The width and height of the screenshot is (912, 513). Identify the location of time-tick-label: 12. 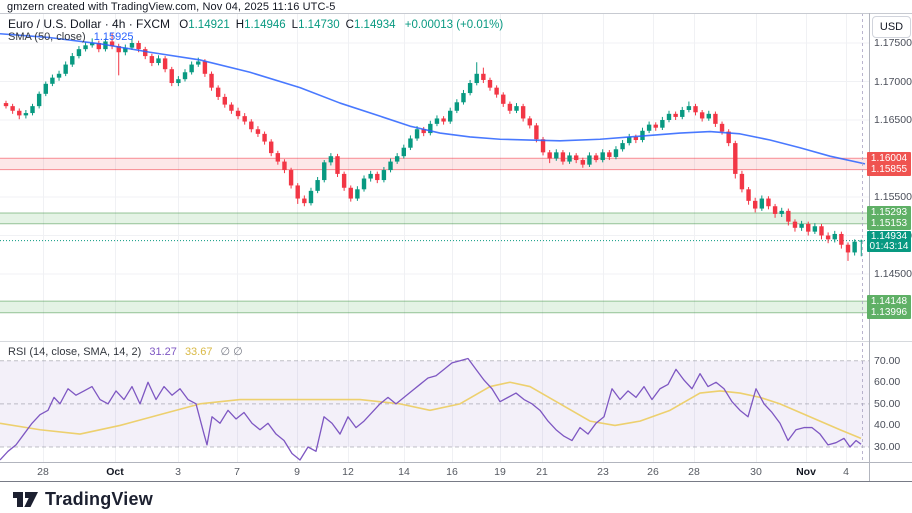
(348, 472).